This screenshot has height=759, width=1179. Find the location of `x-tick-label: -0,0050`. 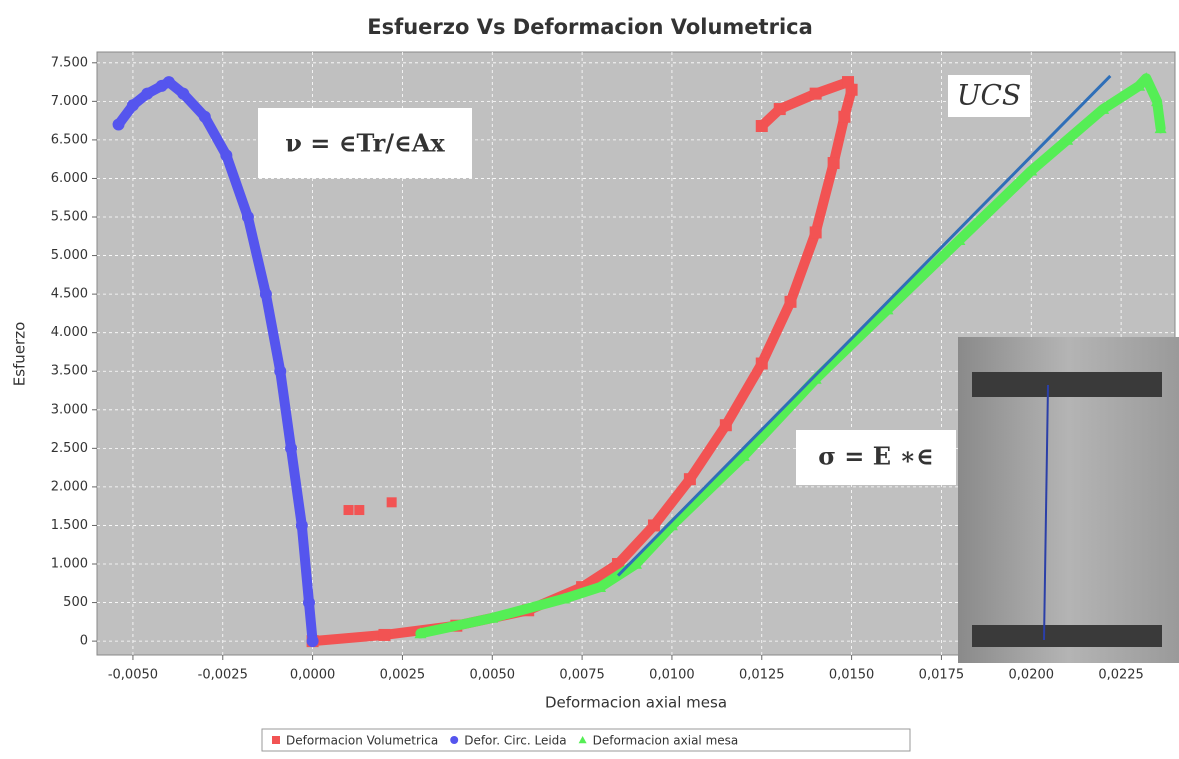

x-tick-label: -0,0050 is located at coordinates (133, 675).